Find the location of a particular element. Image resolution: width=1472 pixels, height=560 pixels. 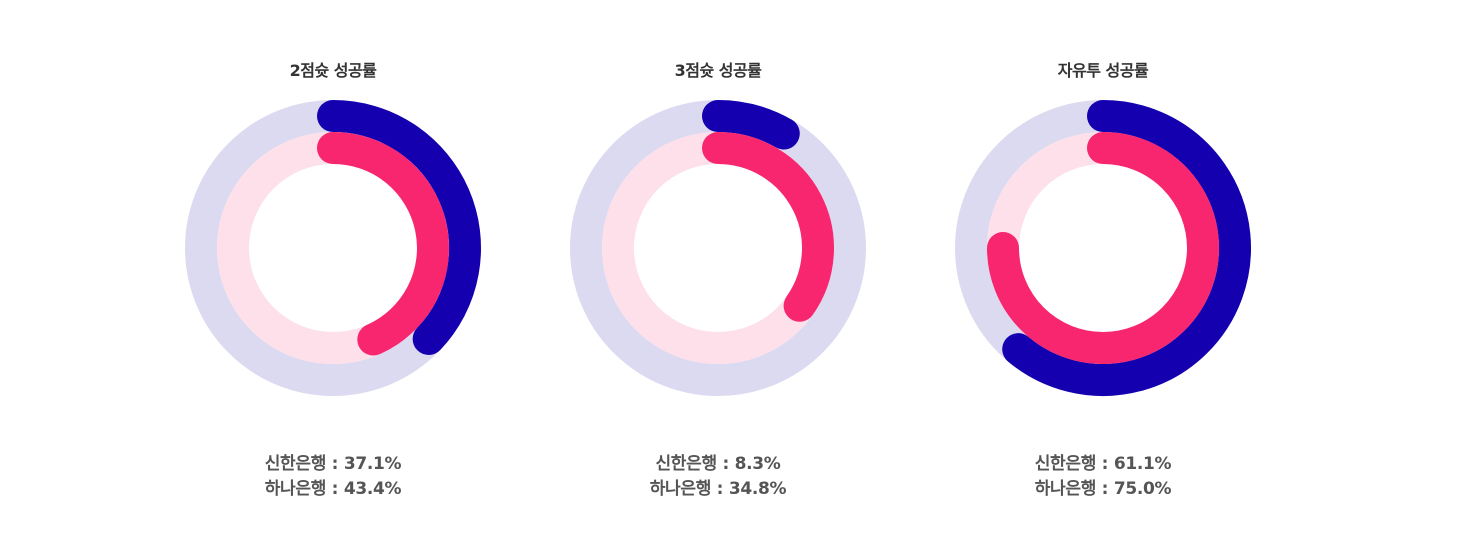

legend-hana: 하나은행 : 43.4% is located at coordinates (333, 489).